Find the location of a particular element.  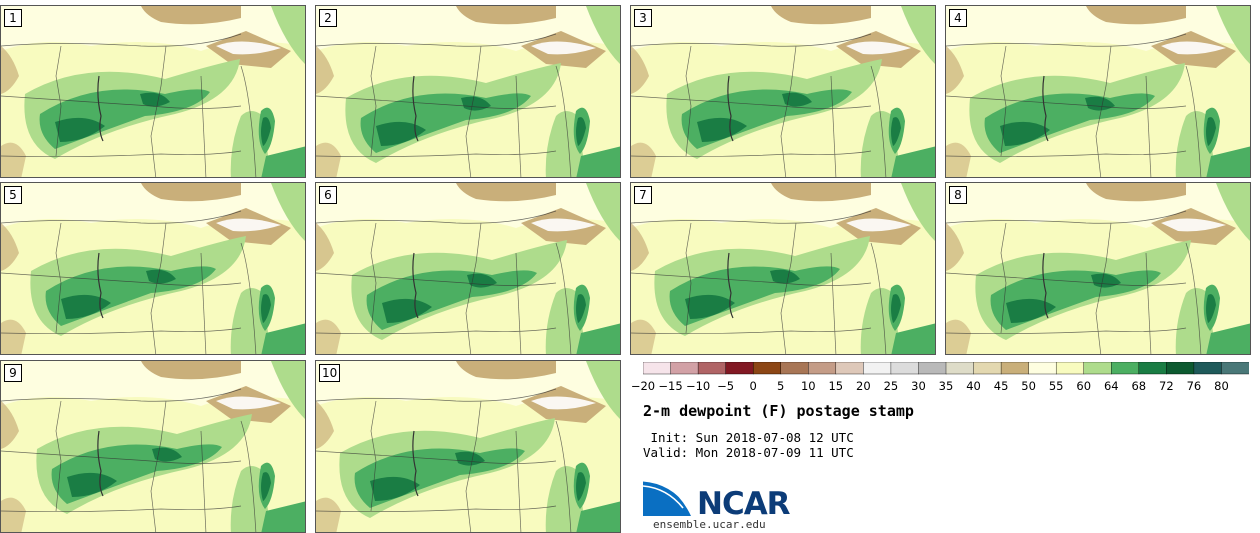

panel-label: 8 is located at coordinates (958, 195).